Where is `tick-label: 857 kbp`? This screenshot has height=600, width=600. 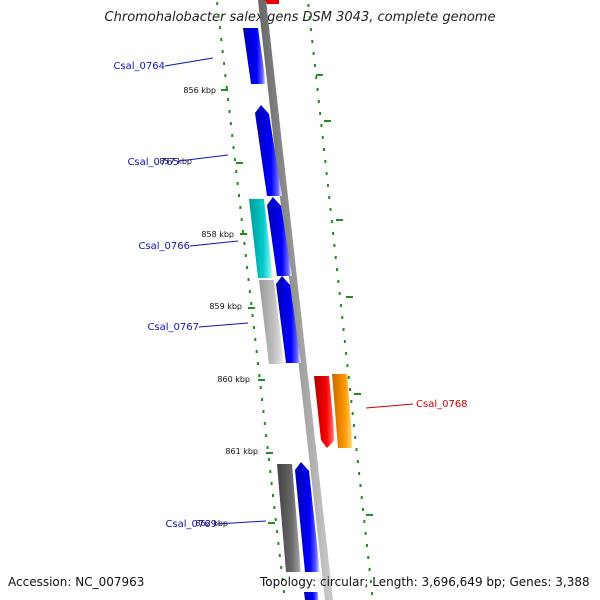
tick-label: 857 kbp is located at coordinates (175, 161).